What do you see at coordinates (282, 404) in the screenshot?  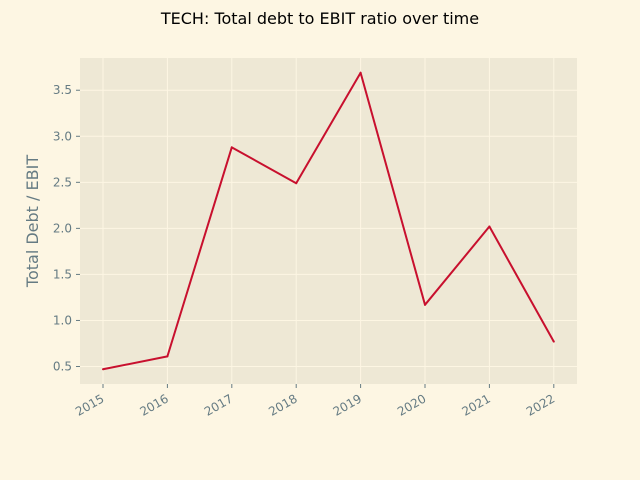 I see `x-tick-label: 2018` at bounding box center [282, 404].